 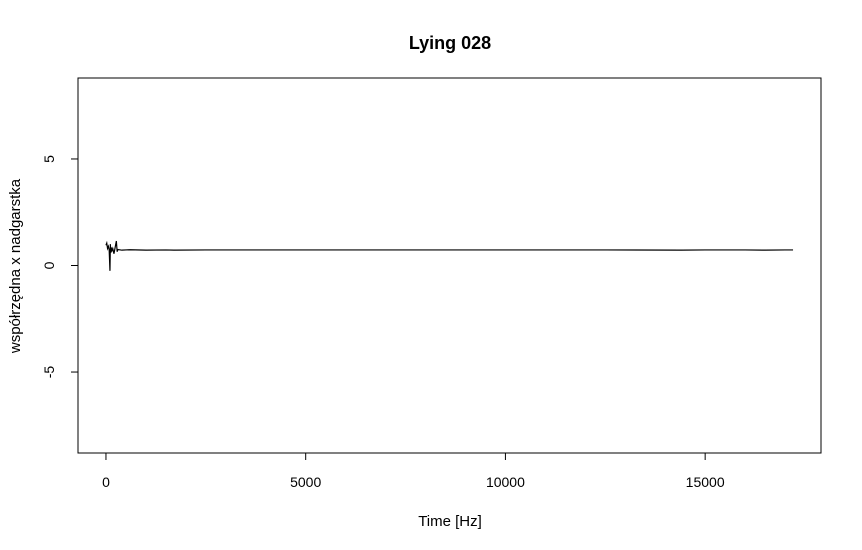 What do you see at coordinates (15, 266) in the screenshot?
I see `y-axis-label: współrzędna x nadgarstka` at bounding box center [15, 266].